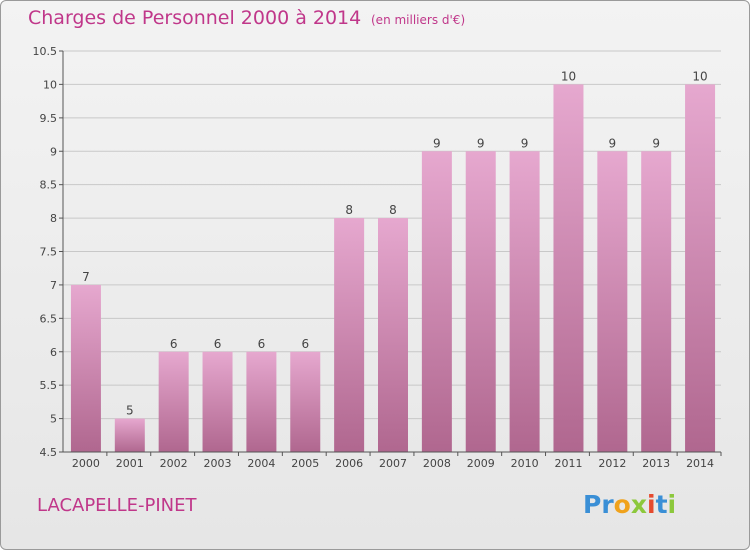  I want to click on x-tick-label: 2013, so click(656, 463).